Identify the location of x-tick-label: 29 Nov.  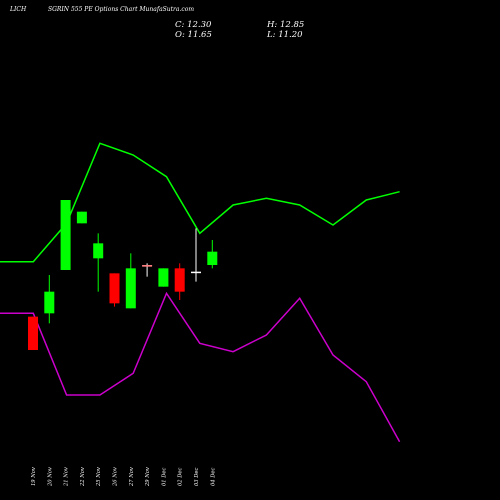
(148, 477).